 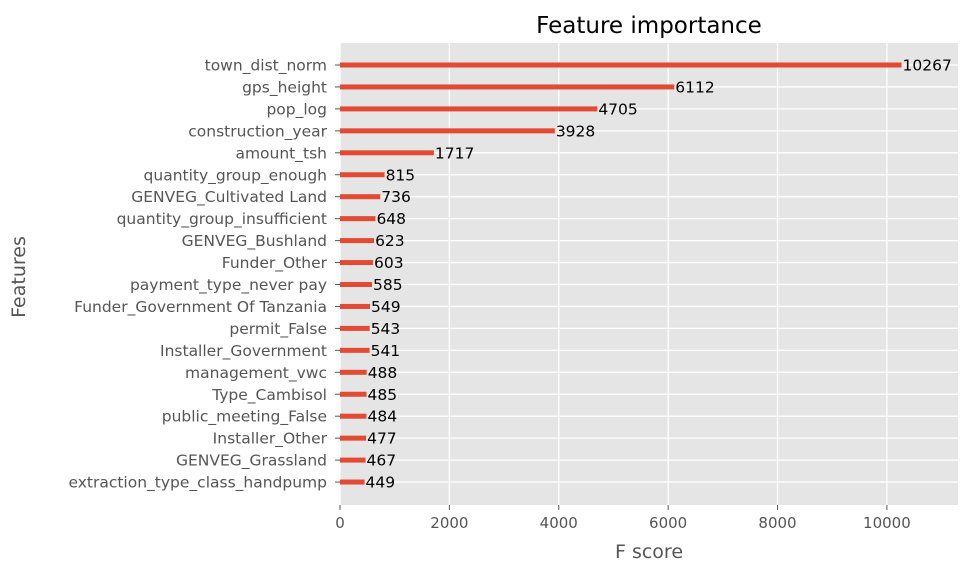 I want to click on value-label: 3928, so click(x=575, y=131).